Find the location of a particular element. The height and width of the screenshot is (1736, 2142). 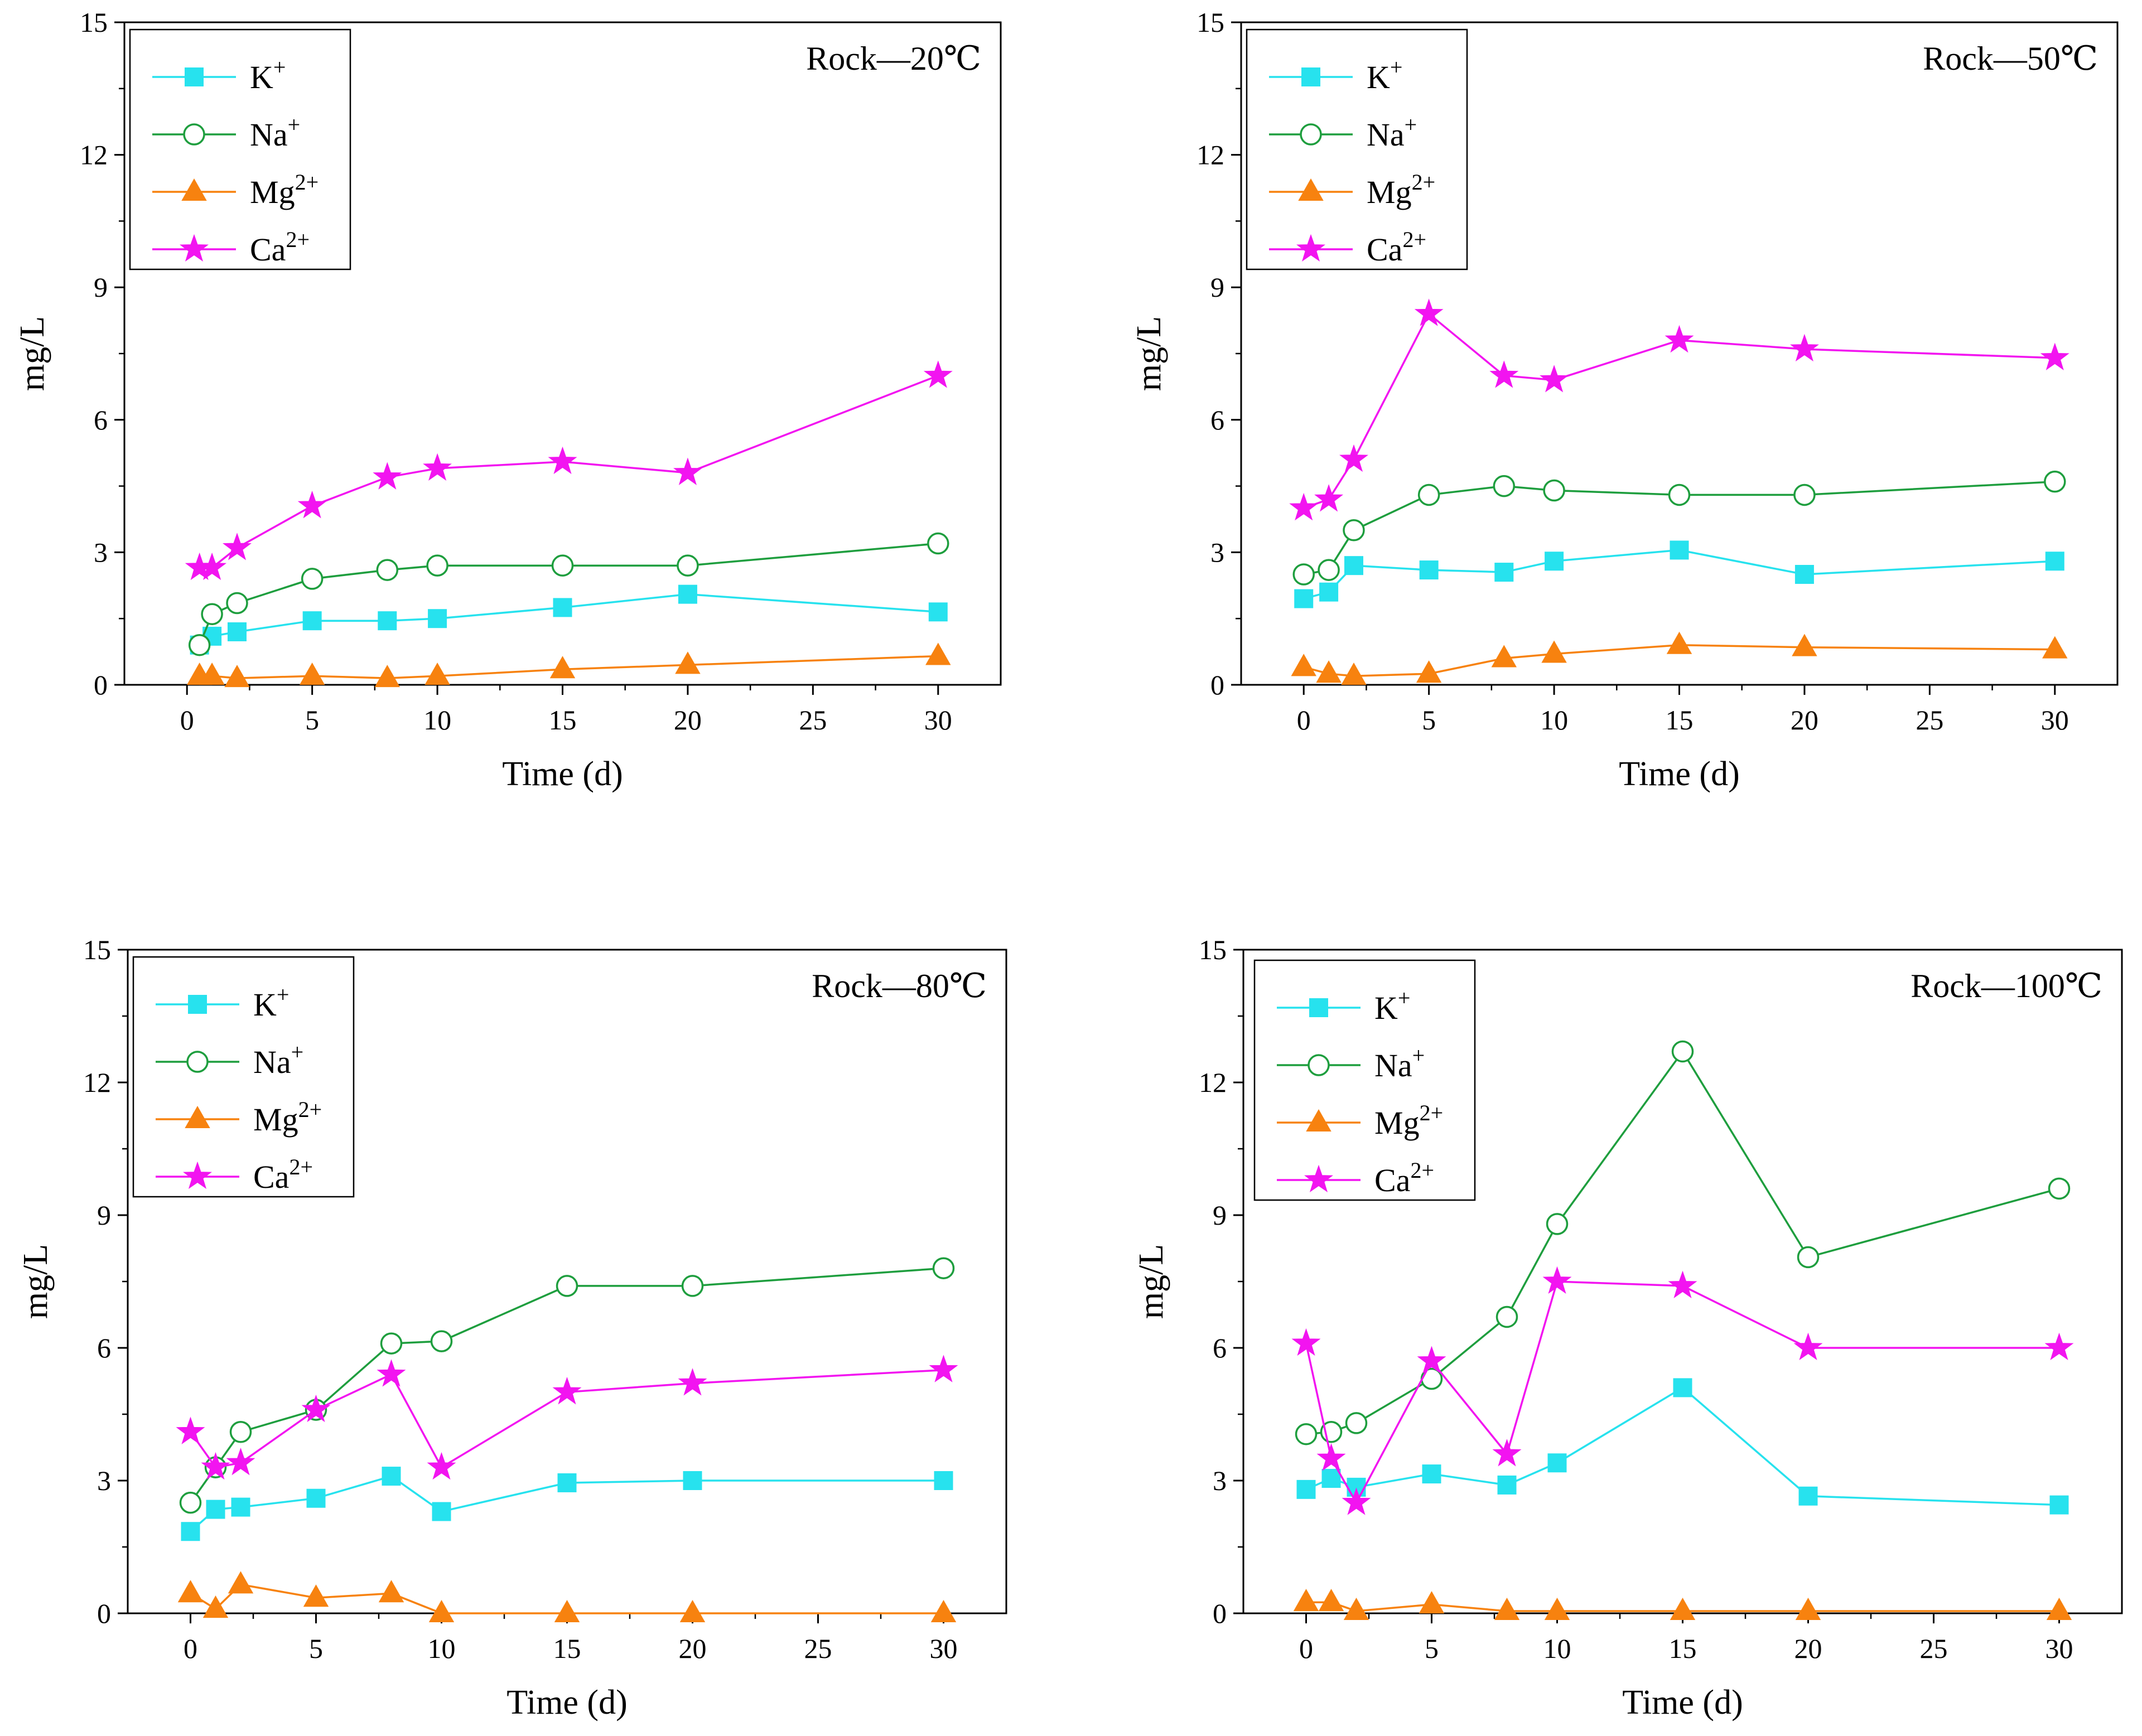

legend-label-k: K+ is located at coordinates (1385, 75).